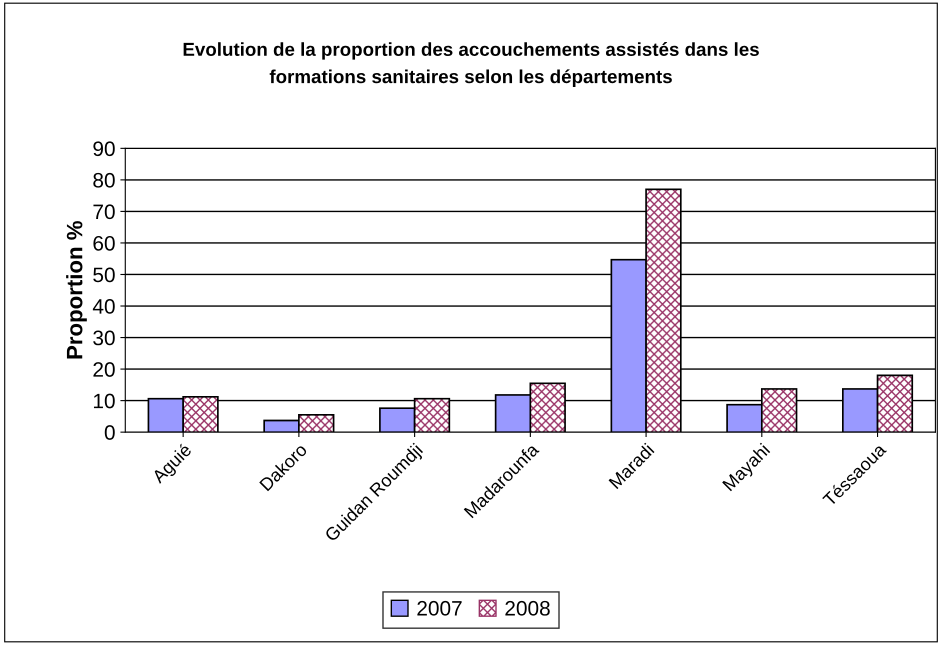 The height and width of the screenshot is (645, 942). What do you see at coordinates (103, 306) in the screenshot?
I see `y-tick-label: 40` at bounding box center [103, 306].